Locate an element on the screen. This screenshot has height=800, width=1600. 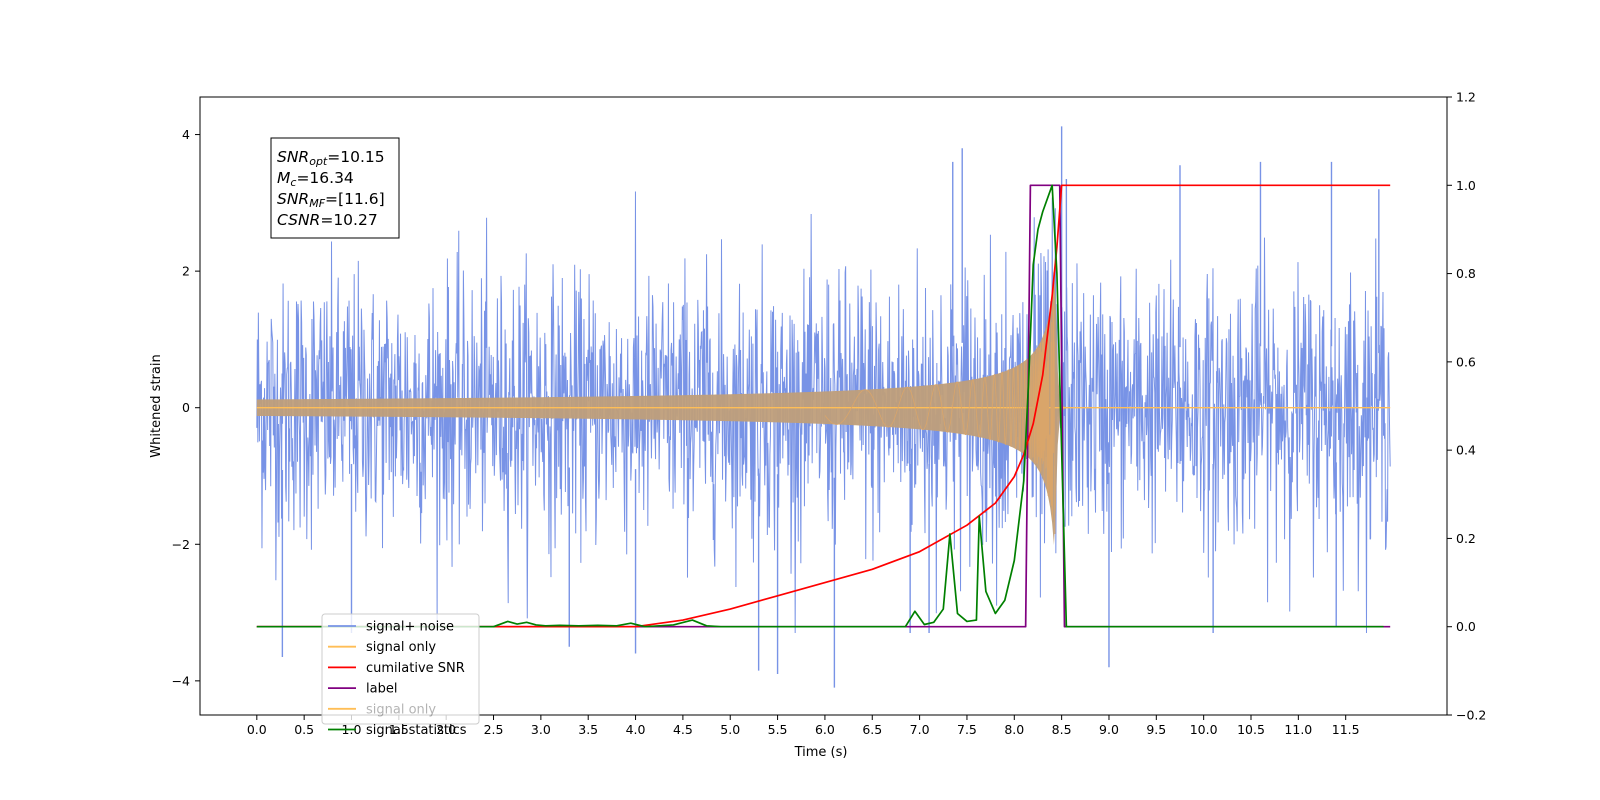
x-tick-label: 7.5 is located at coordinates (967, 729).